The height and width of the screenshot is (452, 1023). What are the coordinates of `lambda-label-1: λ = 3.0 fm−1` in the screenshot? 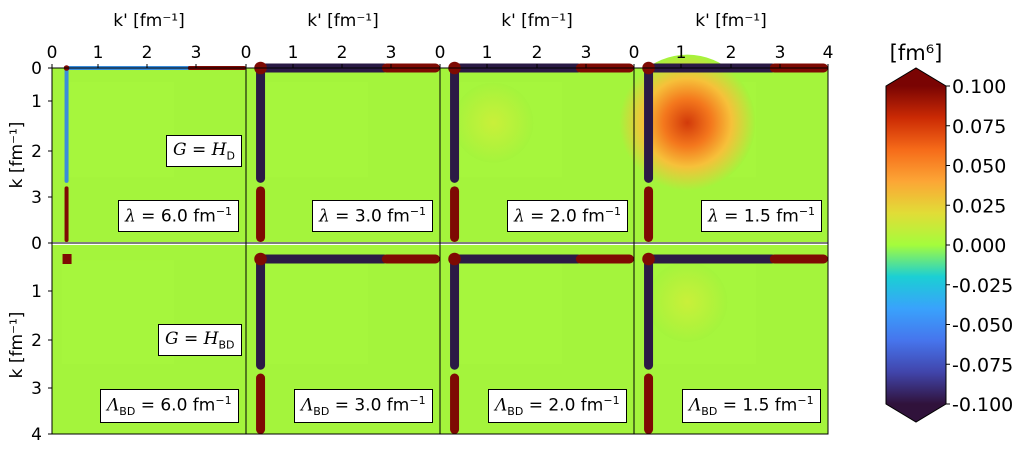 It's located at (373, 216).